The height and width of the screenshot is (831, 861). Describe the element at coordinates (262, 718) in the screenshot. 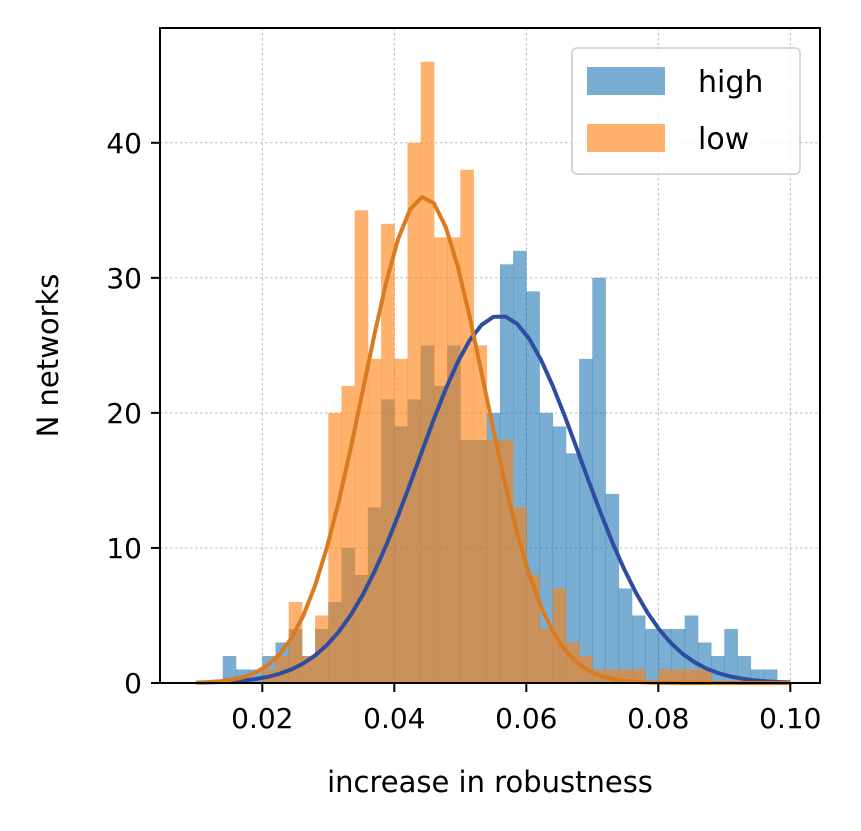

I see `x-tick-label-0: 0.02` at that location.